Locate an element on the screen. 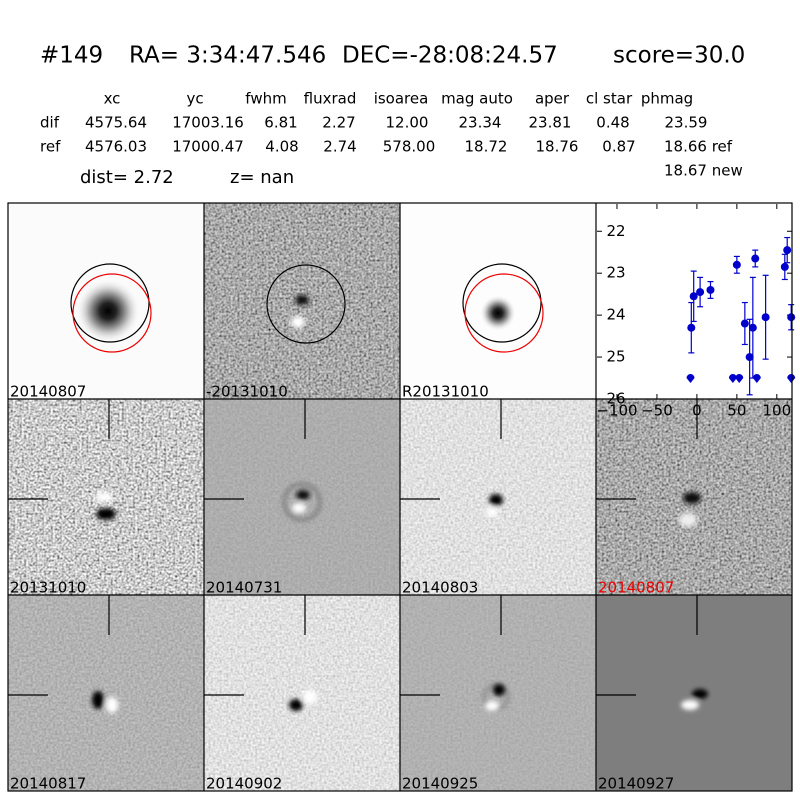 The image size is (800, 804). panel-label: R20131010 is located at coordinates (445, 392).